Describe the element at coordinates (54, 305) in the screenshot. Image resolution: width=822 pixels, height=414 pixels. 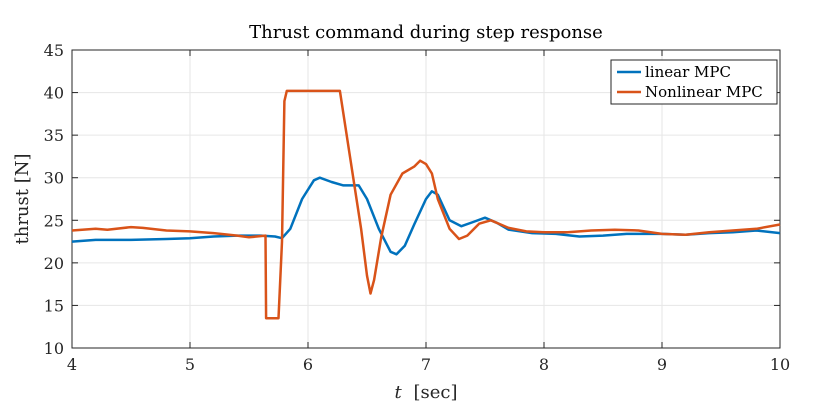
I see `y-tick-label: 15` at that location.